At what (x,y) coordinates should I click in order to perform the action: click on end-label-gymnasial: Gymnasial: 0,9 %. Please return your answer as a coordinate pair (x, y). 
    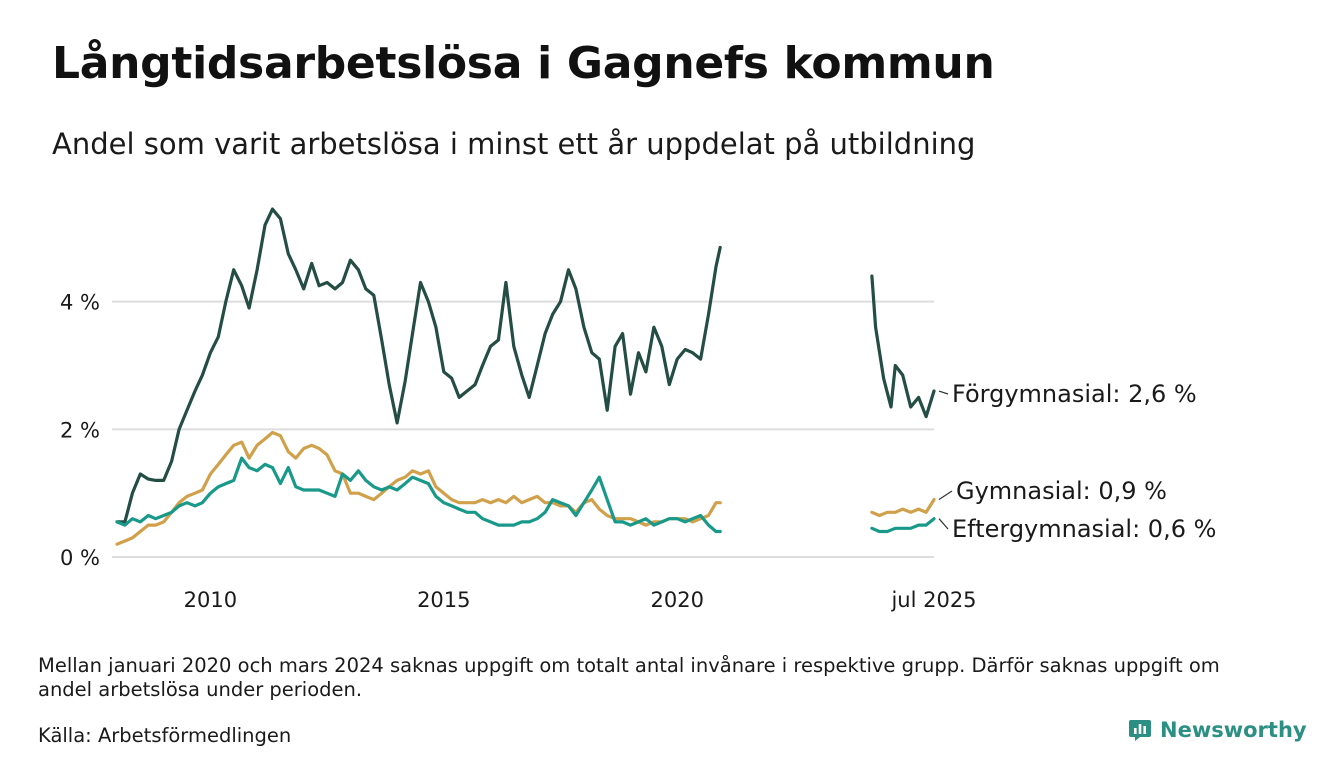
    Looking at the image, I should click on (1061, 491).